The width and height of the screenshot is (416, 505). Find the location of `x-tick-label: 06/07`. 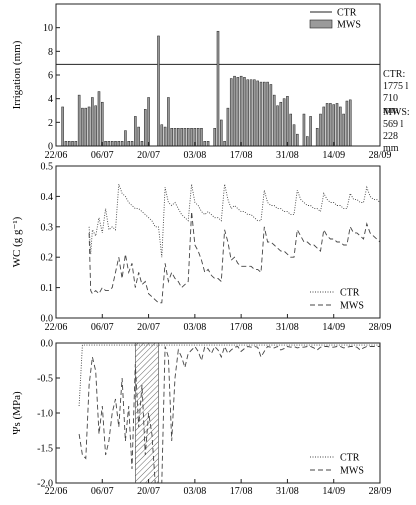

x-tick-label: 06/07 is located at coordinates (102, 491).